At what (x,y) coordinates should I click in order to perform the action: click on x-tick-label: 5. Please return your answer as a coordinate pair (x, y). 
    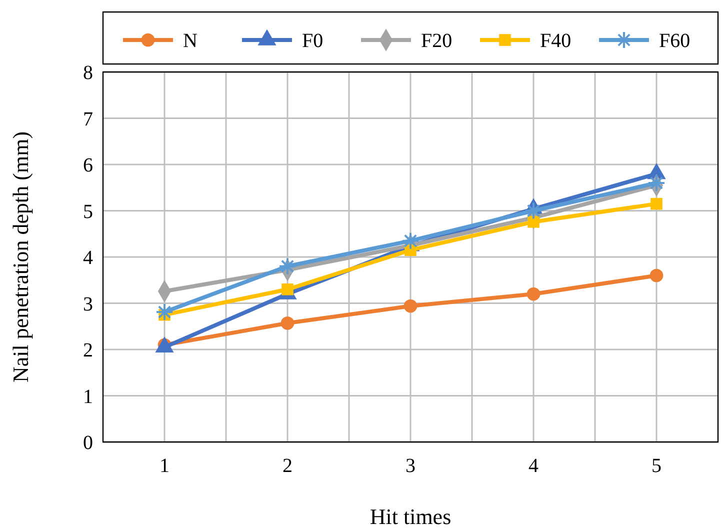
    Looking at the image, I should click on (657, 466).